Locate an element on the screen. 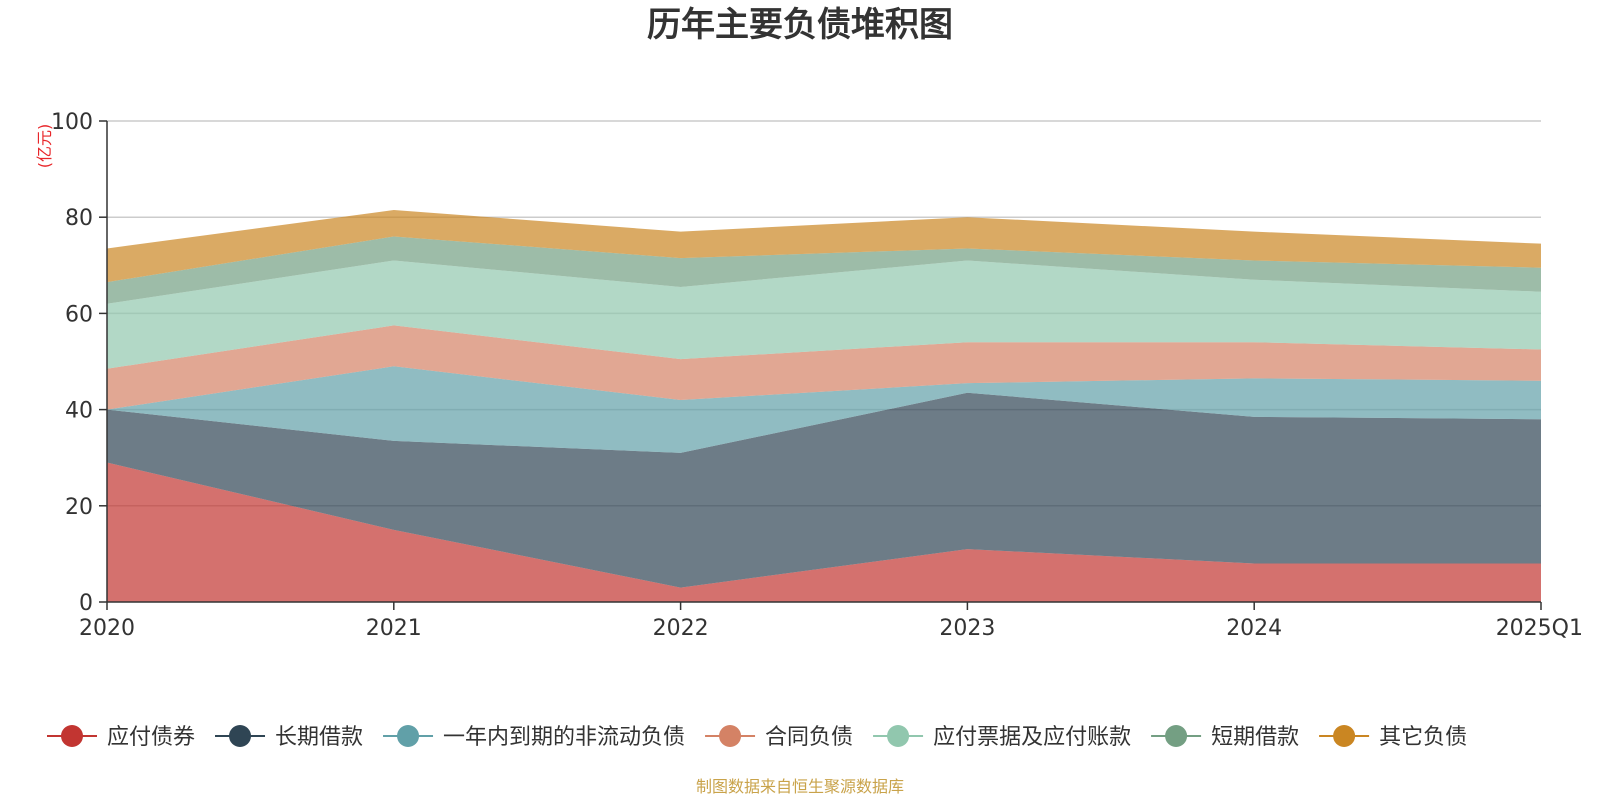 The height and width of the screenshot is (800, 1600). x-tick-label: 2020 is located at coordinates (107, 628).